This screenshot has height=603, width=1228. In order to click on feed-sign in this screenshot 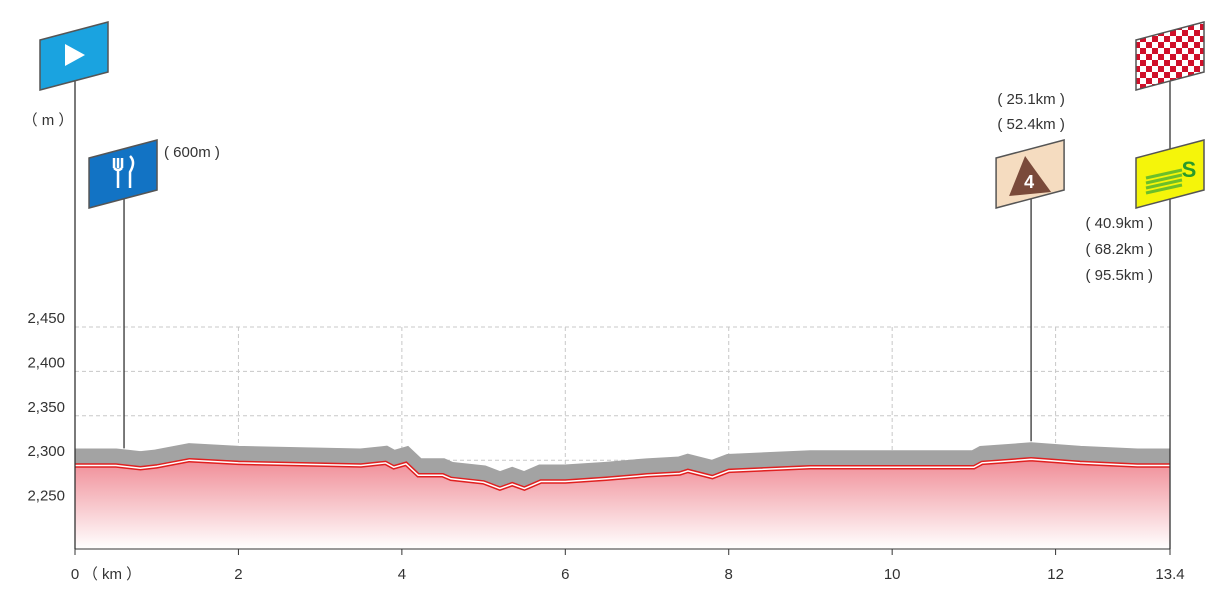, I will do `click(123, 174)`.